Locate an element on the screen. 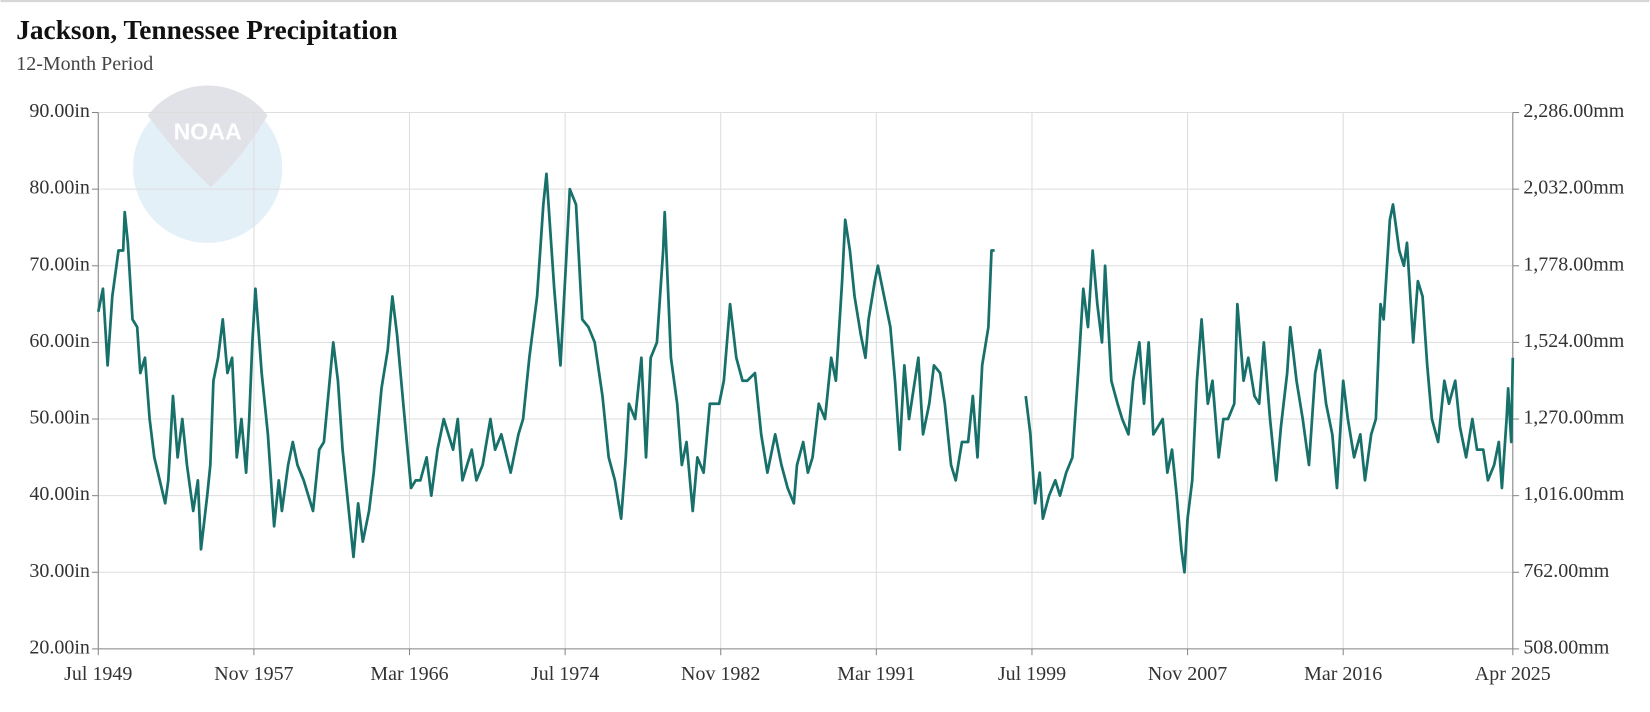  y-tick-label: 90.00in is located at coordinates (59, 111).